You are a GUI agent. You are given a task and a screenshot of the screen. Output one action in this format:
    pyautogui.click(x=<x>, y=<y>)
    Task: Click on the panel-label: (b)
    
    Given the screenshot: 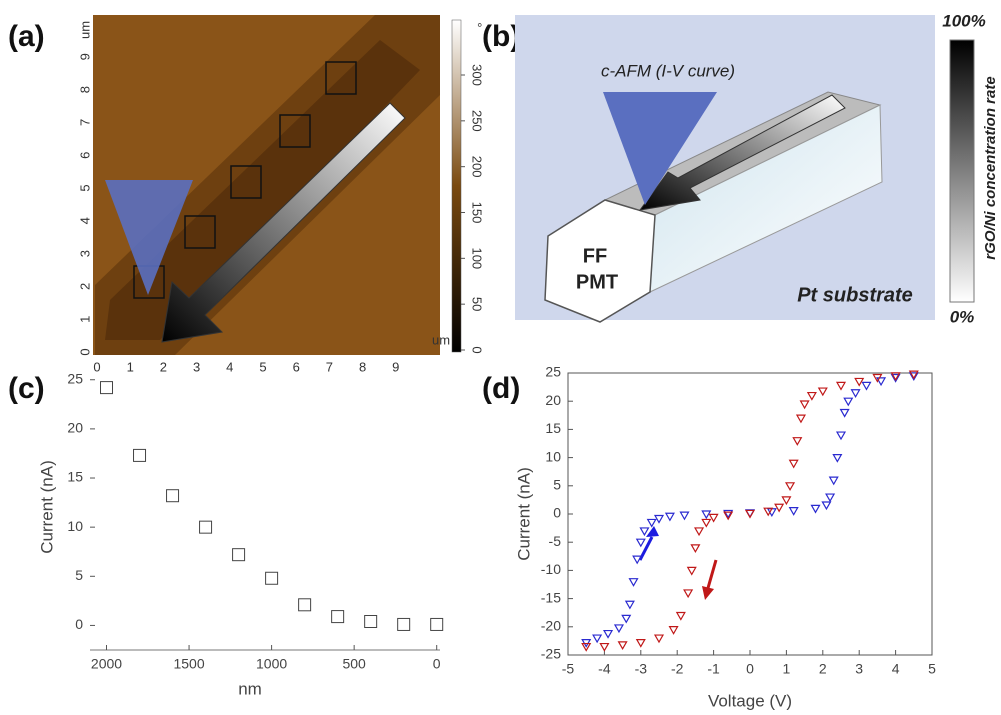 What is the action you would take?
    pyautogui.click(x=501, y=36)
    